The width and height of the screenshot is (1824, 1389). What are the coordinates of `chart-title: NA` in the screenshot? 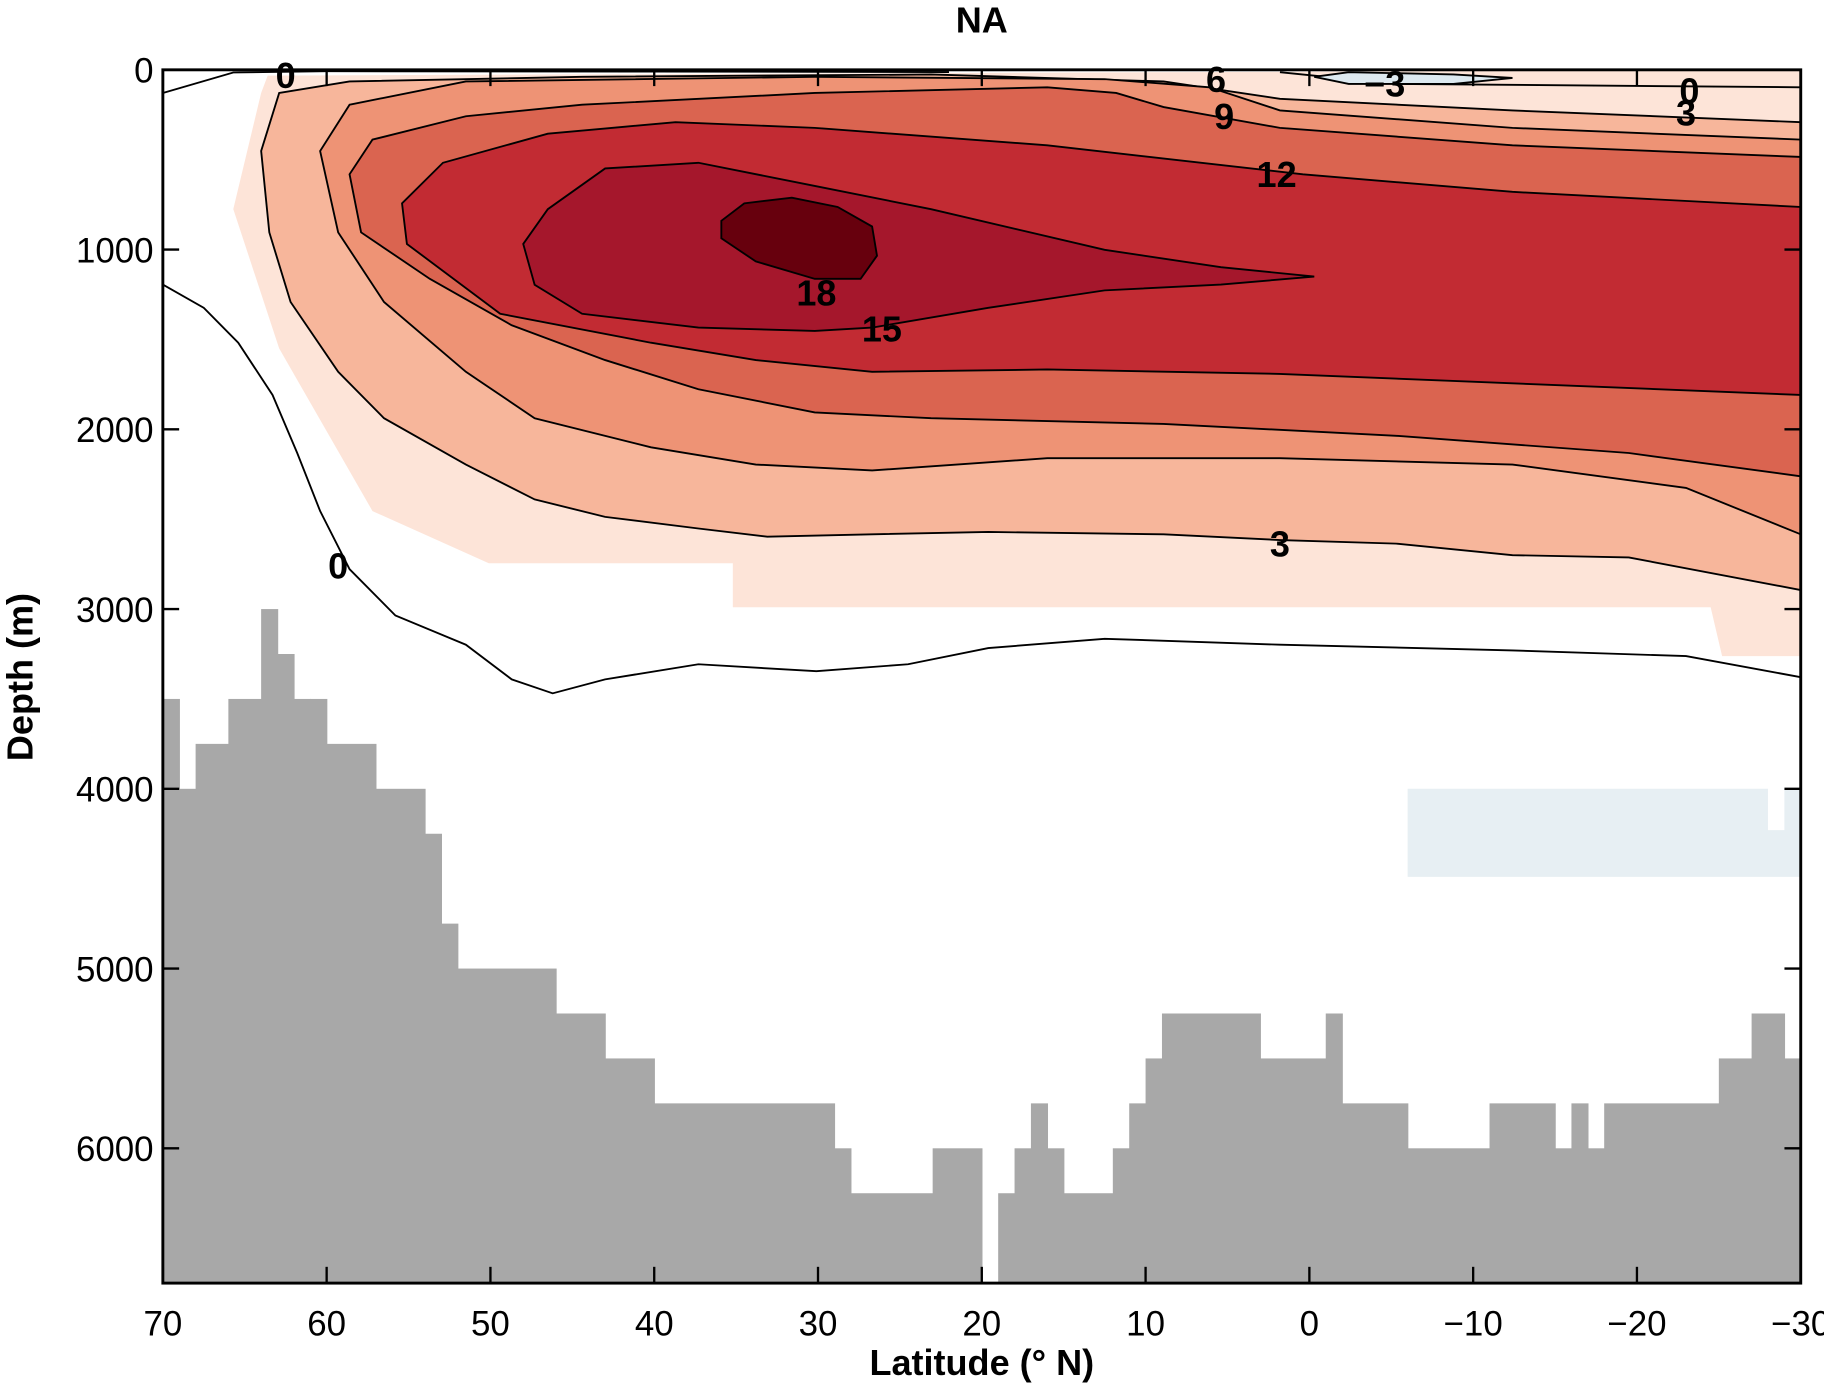 It's located at (982, 20).